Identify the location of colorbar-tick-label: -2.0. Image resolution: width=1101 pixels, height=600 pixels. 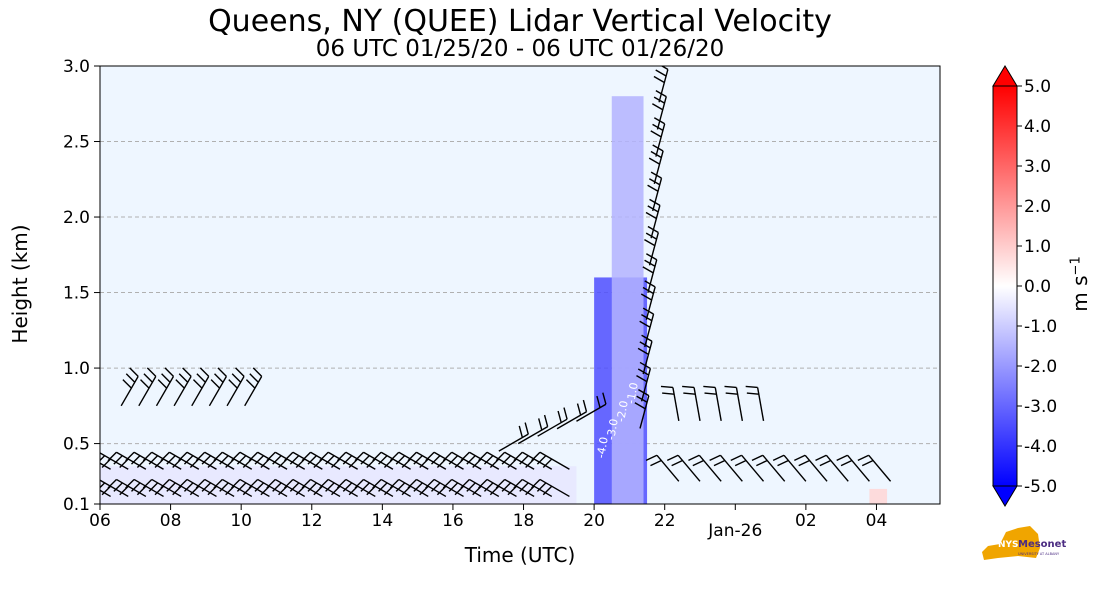
(1040, 367).